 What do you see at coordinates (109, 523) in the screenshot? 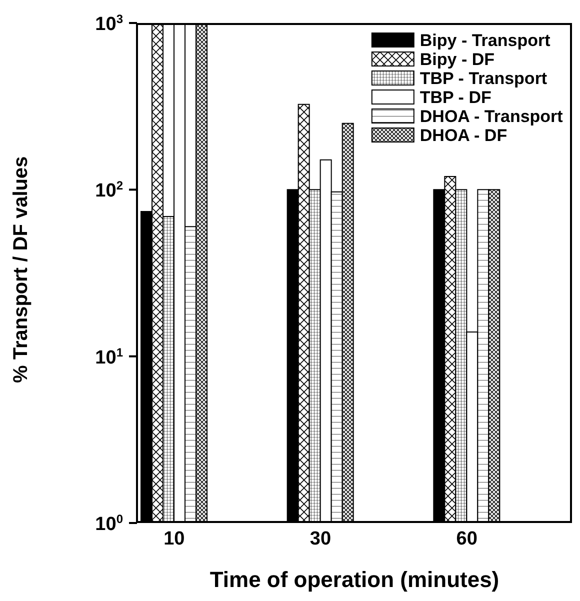
I see `y-tick-label: 10$^{0}$` at bounding box center [109, 523].